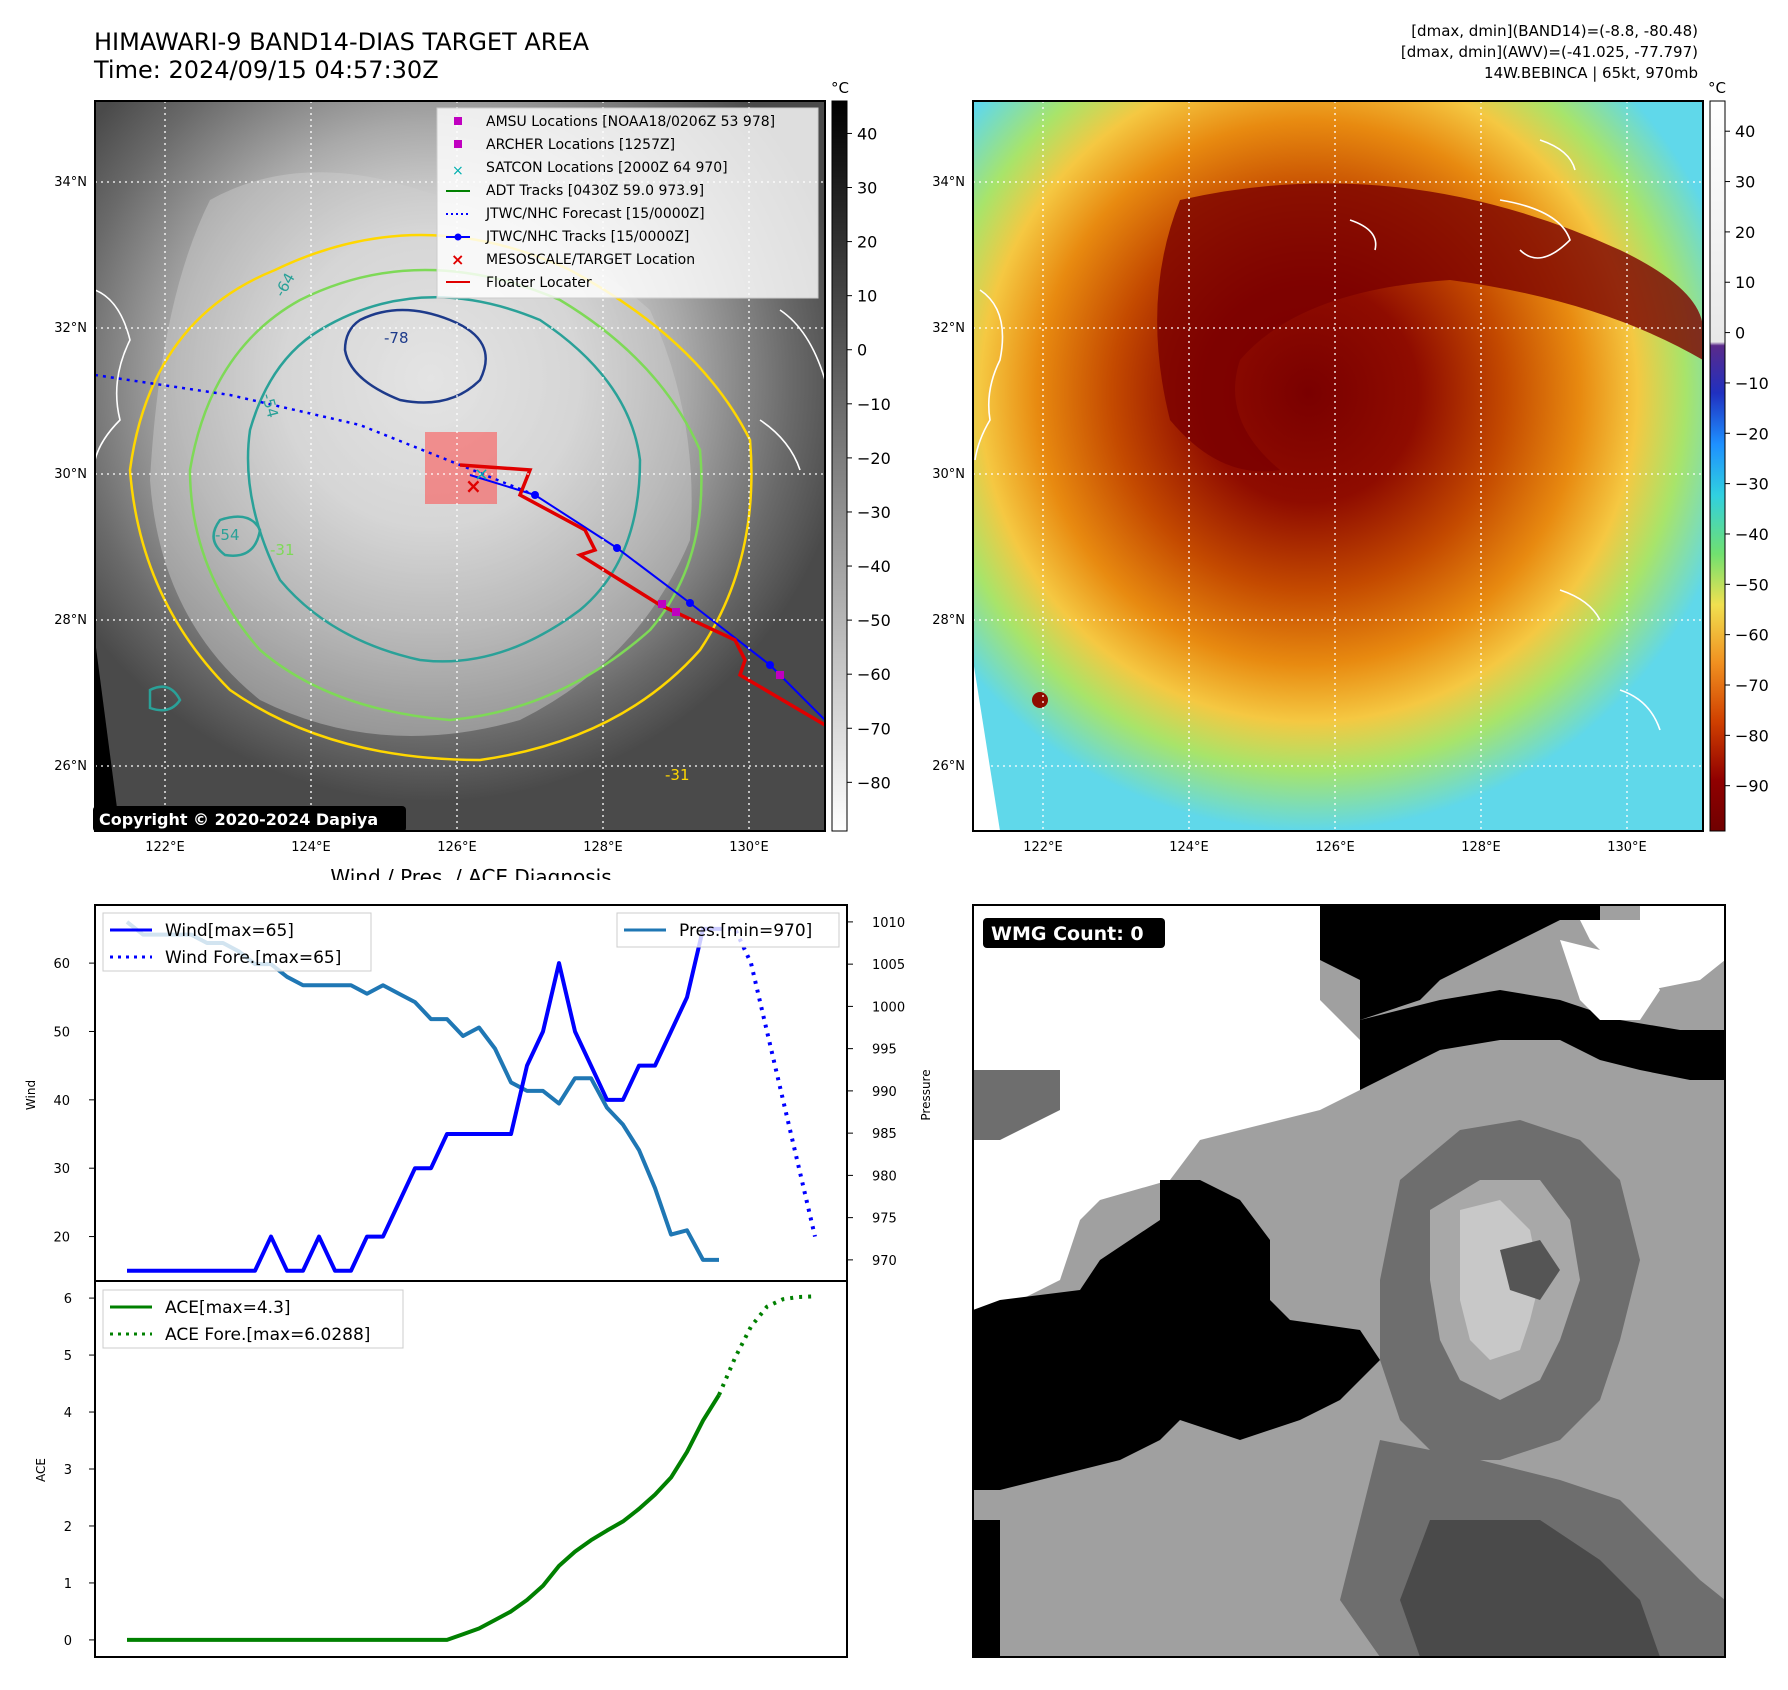 This screenshot has height=1690, width=1788. What do you see at coordinates (867, 242) in the screenshot?
I see `ir-colorbar-tick: 20` at bounding box center [867, 242].